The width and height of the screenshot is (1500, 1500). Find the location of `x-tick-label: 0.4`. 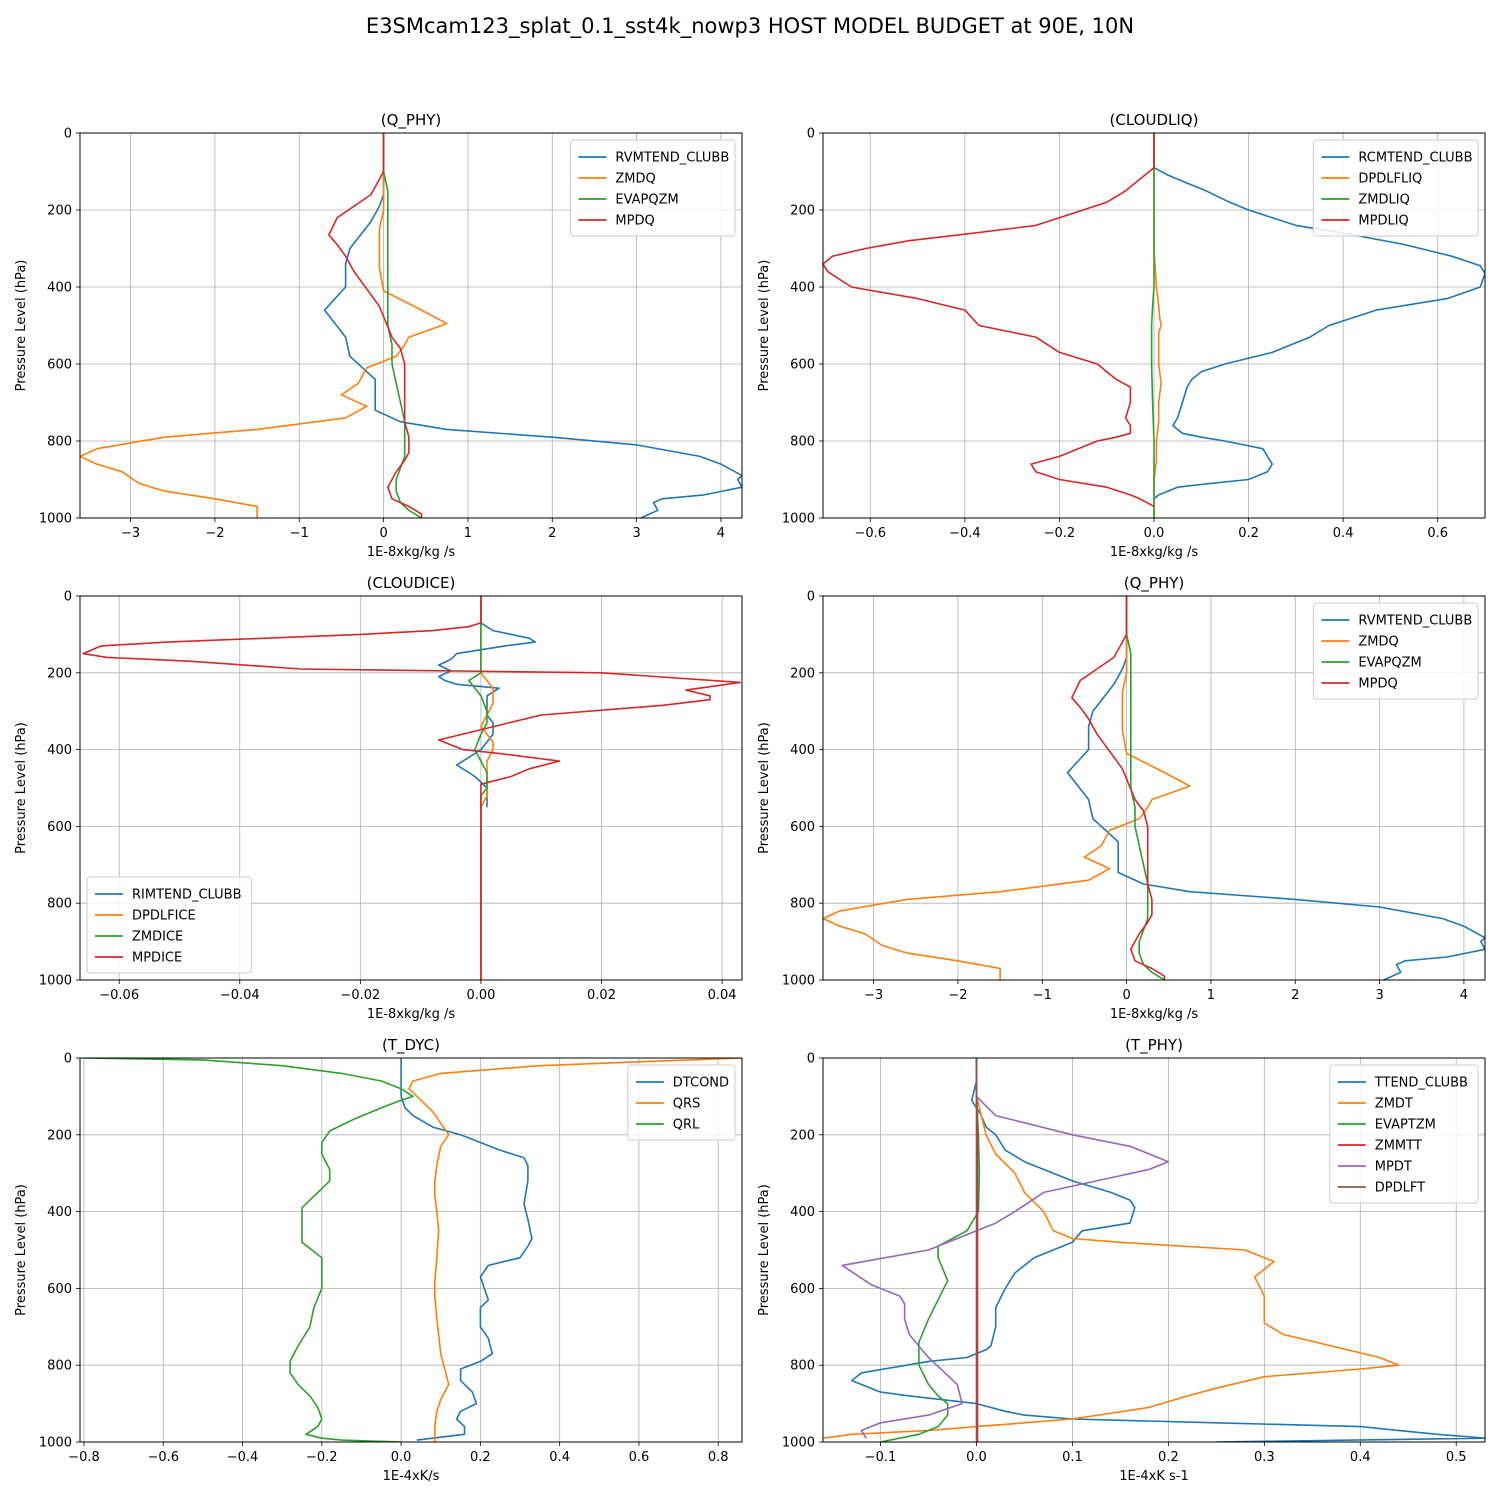

x-tick-label: 0.4 is located at coordinates (559, 1457).